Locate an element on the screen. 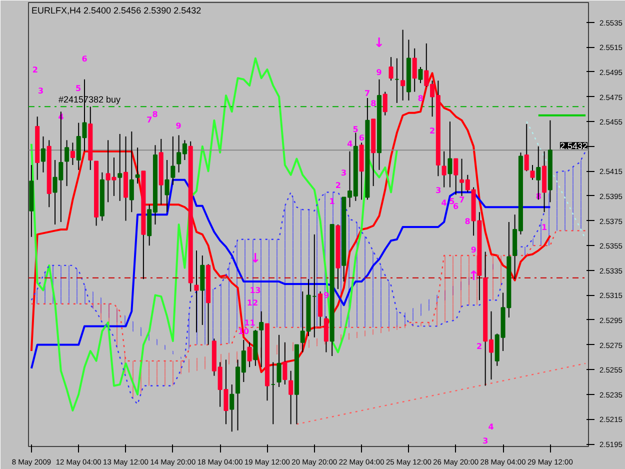 The width and height of the screenshot is (625, 469). line-series is located at coordinates (441, 393).